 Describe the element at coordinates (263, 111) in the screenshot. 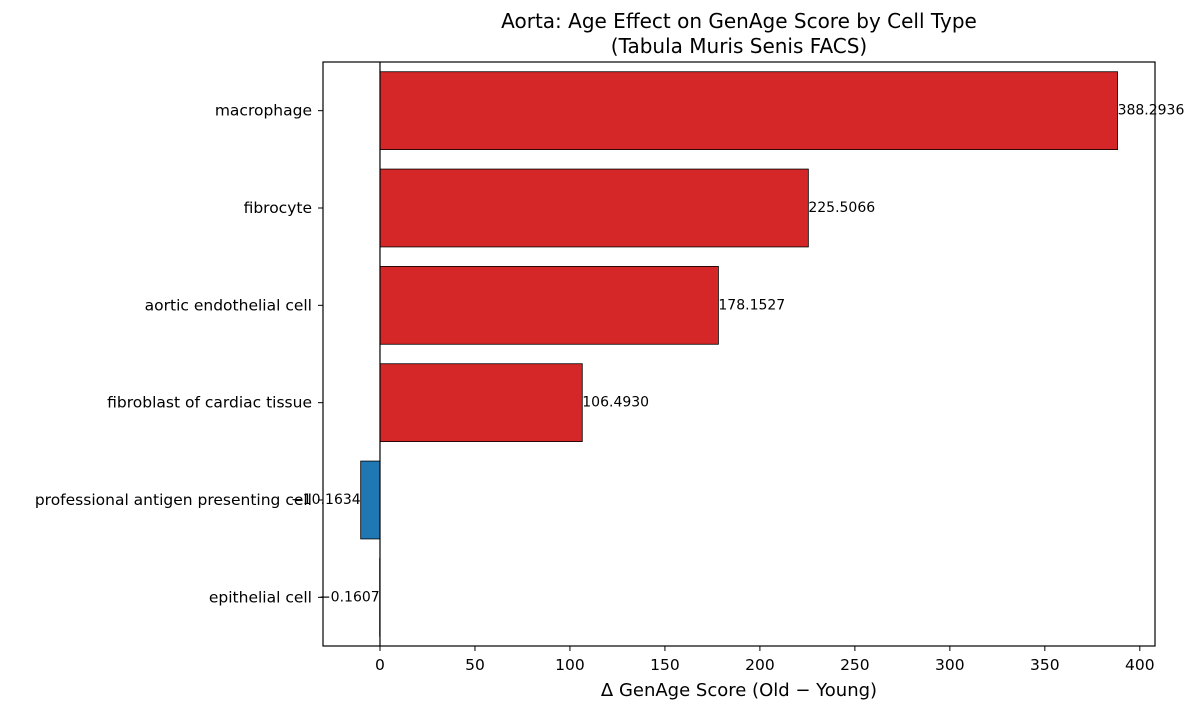

I see `y-tick-label-0: macrophage` at that location.